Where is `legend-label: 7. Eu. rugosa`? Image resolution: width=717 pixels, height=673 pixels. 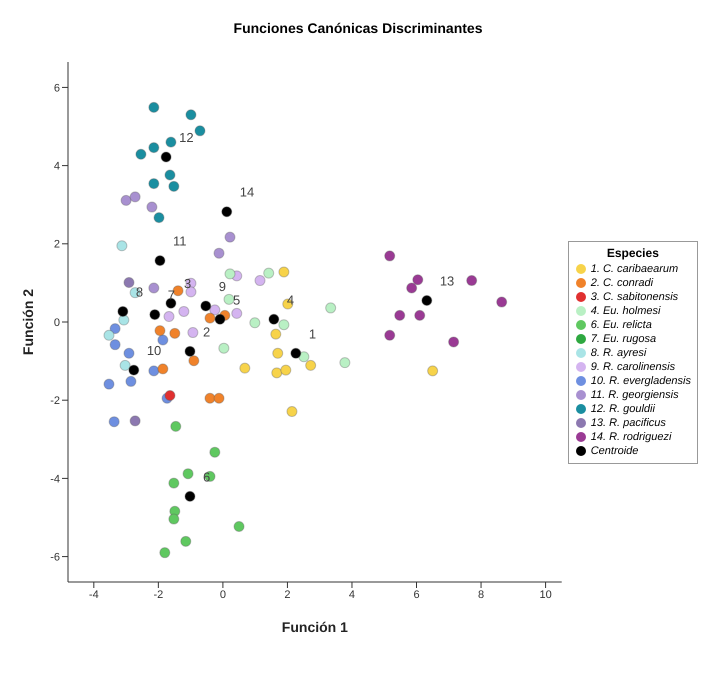 legend-label: 7. Eu. rugosa is located at coordinates (623, 338).